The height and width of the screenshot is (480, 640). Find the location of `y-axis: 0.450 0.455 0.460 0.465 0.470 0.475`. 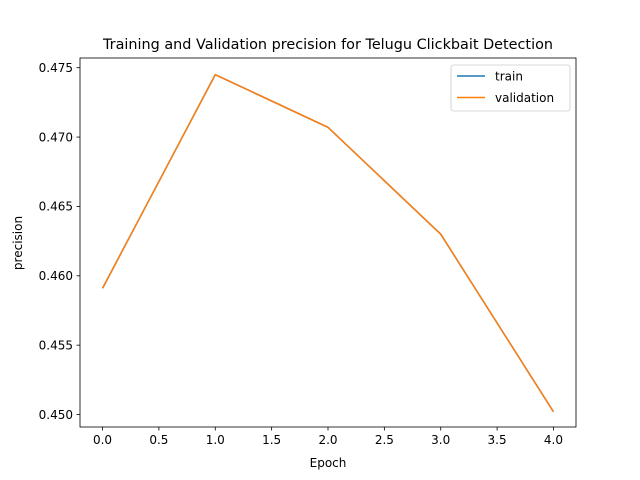

y-axis: 0.450 0.455 0.460 0.465 0.470 0.475 is located at coordinates (59, 241).